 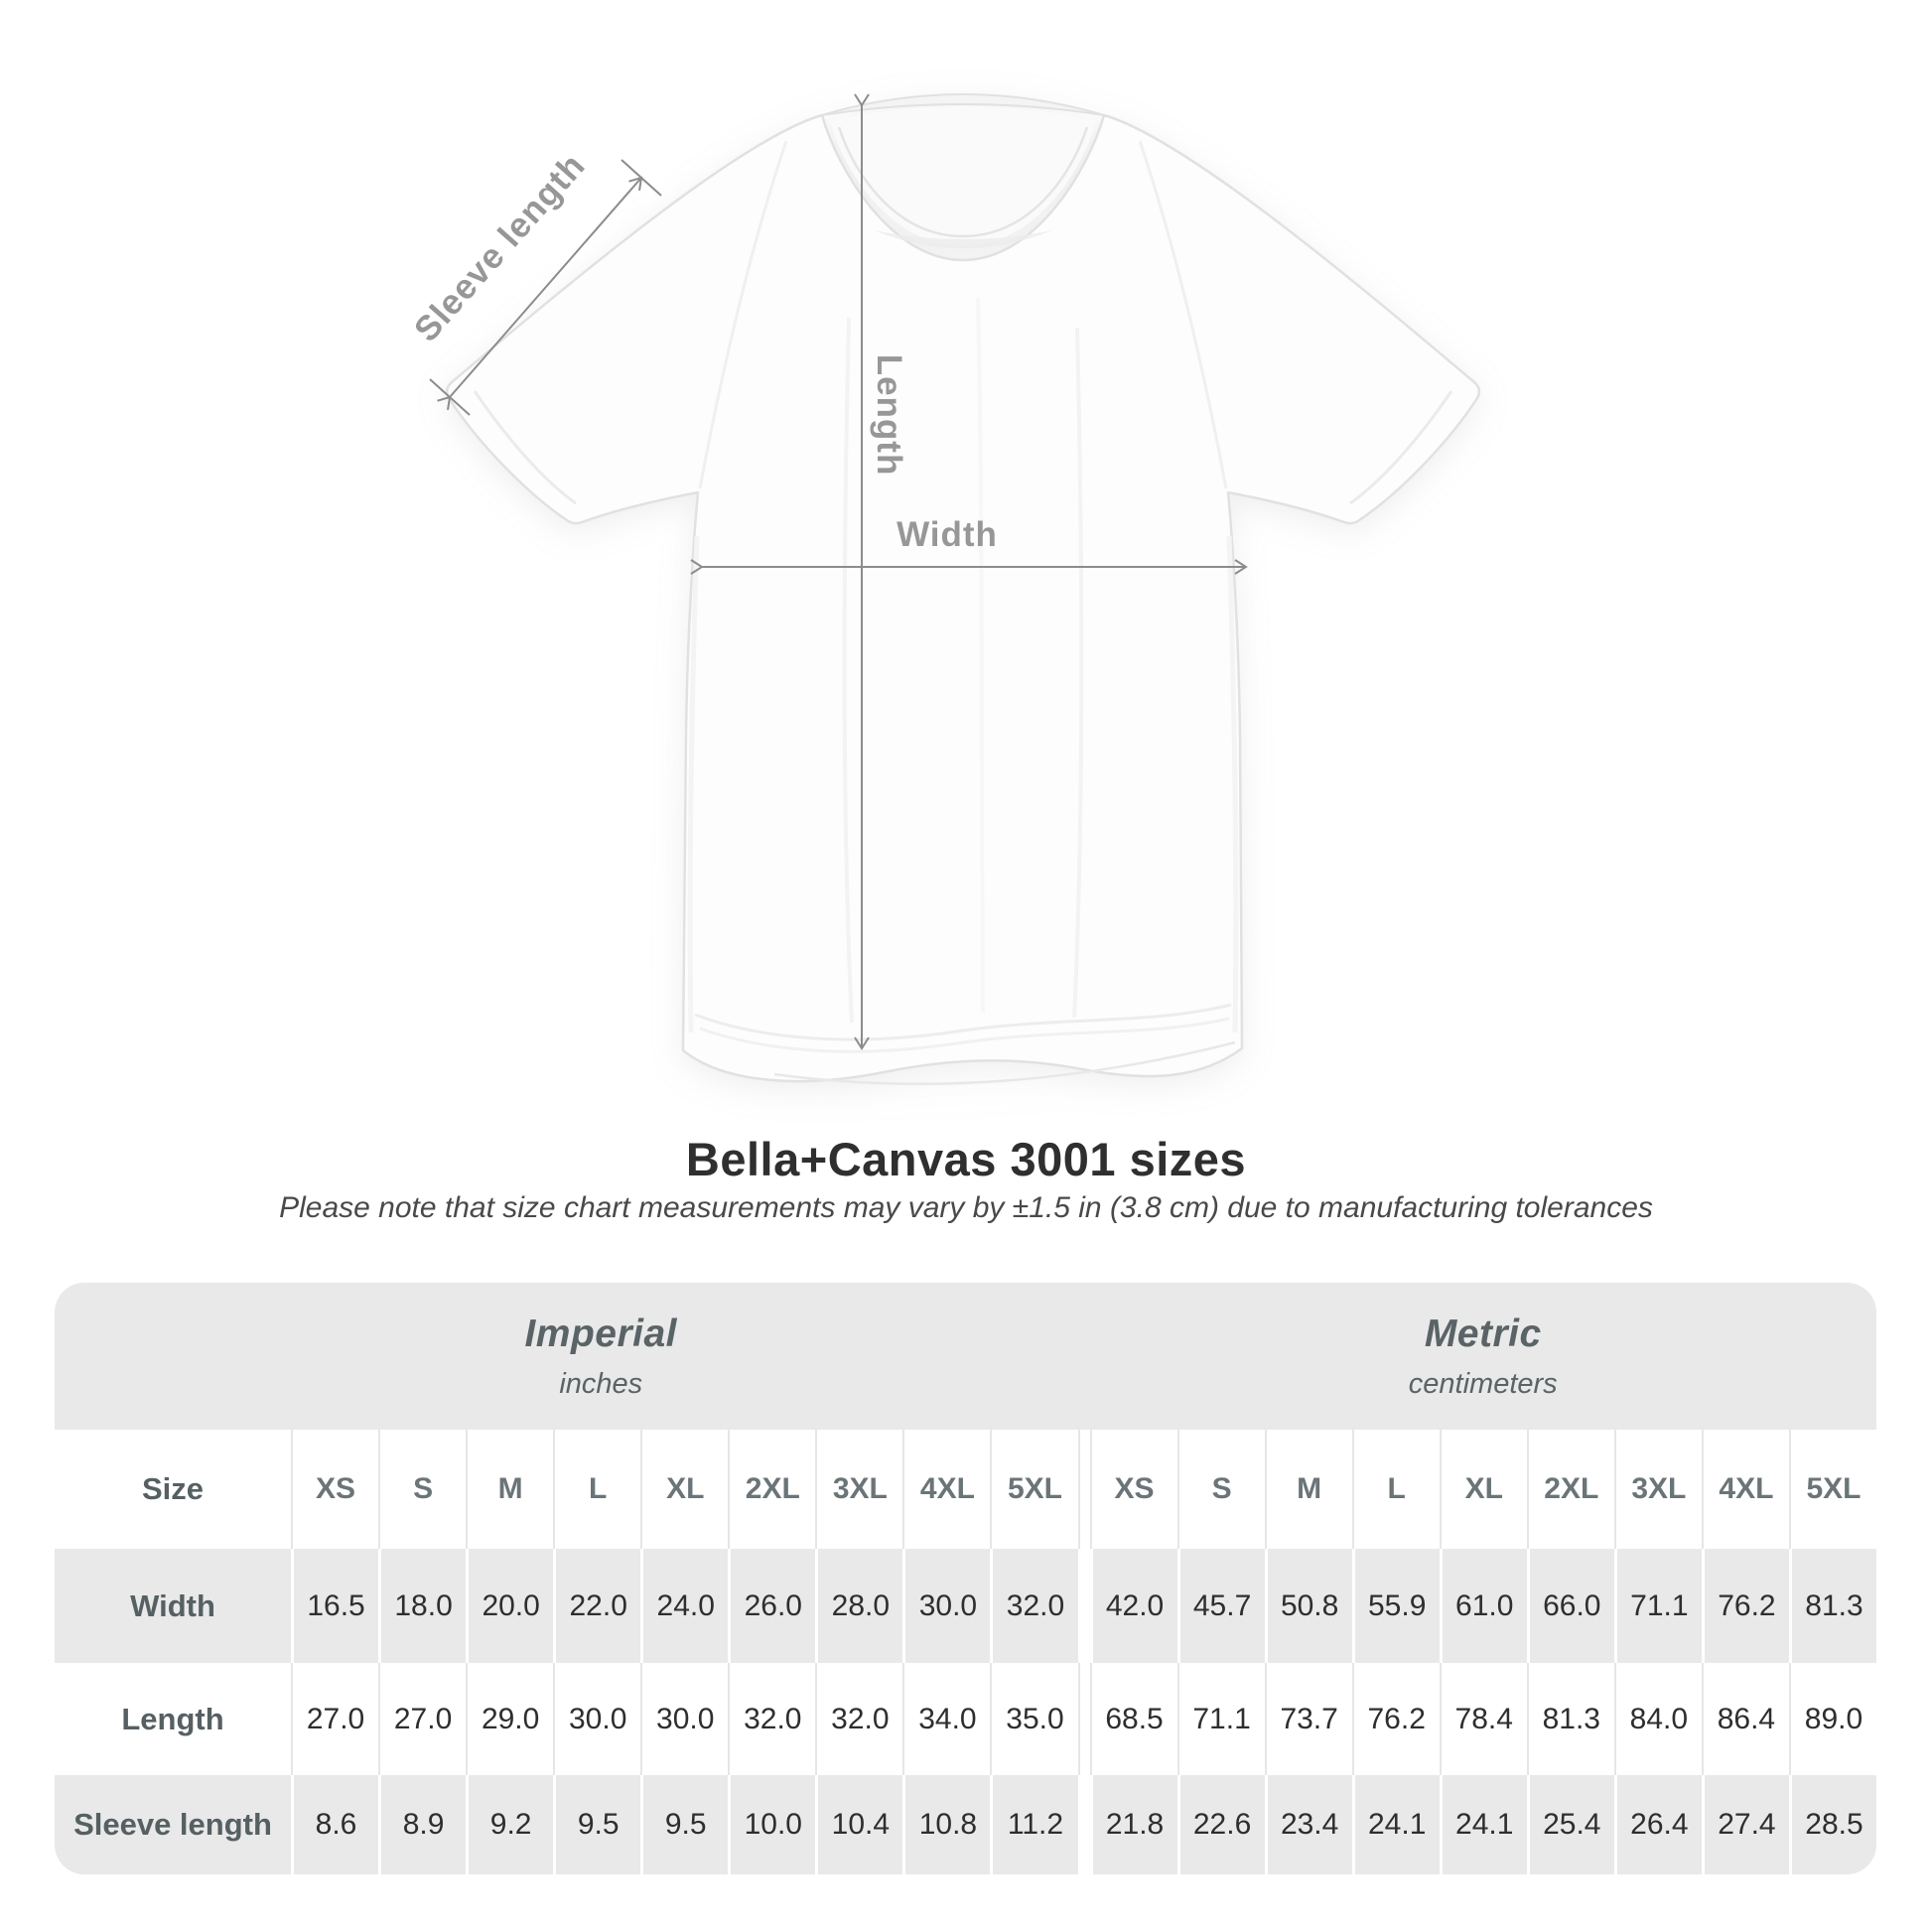 What do you see at coordinates (1183, 314) in the screenshot?
I see `right-armhole-seam` at bounding box center [1183, 314].